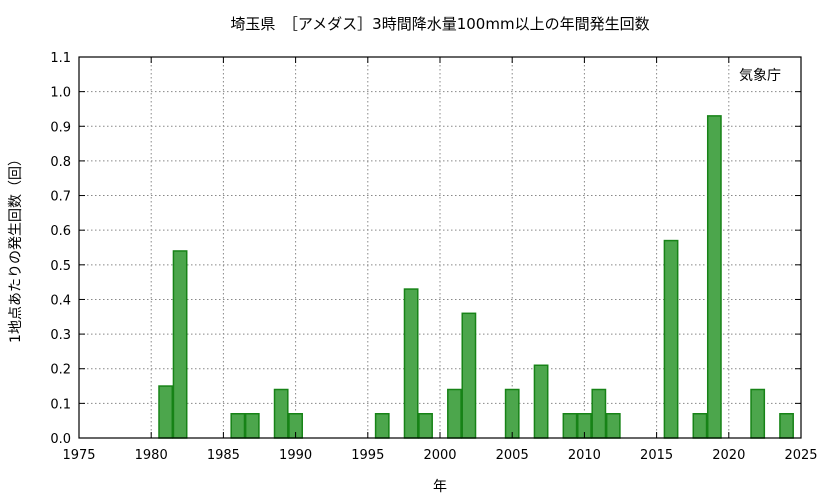 This screenshot has width=833, height=498. What do you see at coordinates (425, 426) in the screenshot?
I see `bar-1999` at bounding box center [425, 426].